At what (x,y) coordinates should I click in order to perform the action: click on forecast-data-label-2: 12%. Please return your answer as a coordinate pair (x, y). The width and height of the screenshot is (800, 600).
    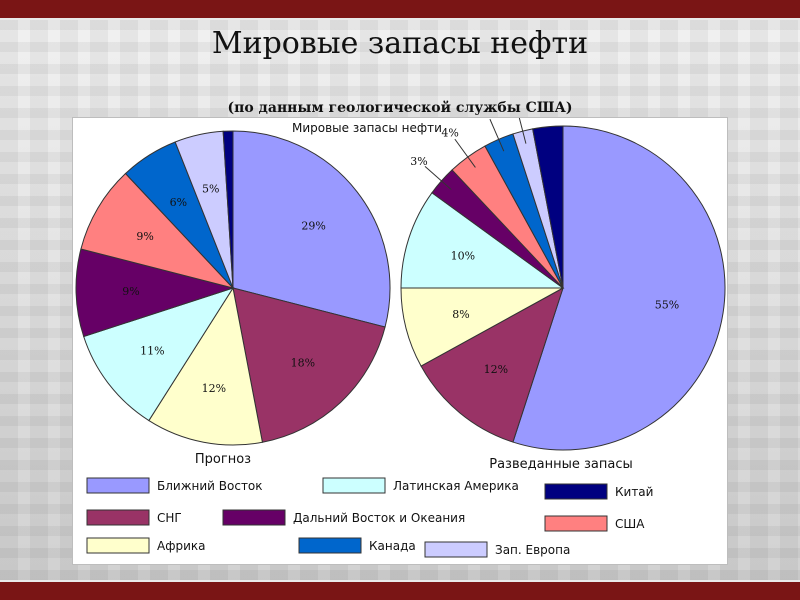
    Looking at the image, I should click on (214, 388).